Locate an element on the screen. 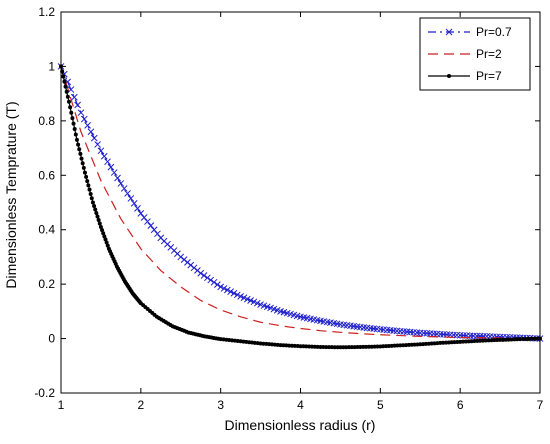 The image size is (550, 444). x-tick-label: 5 is located at coordinates (380, 405).